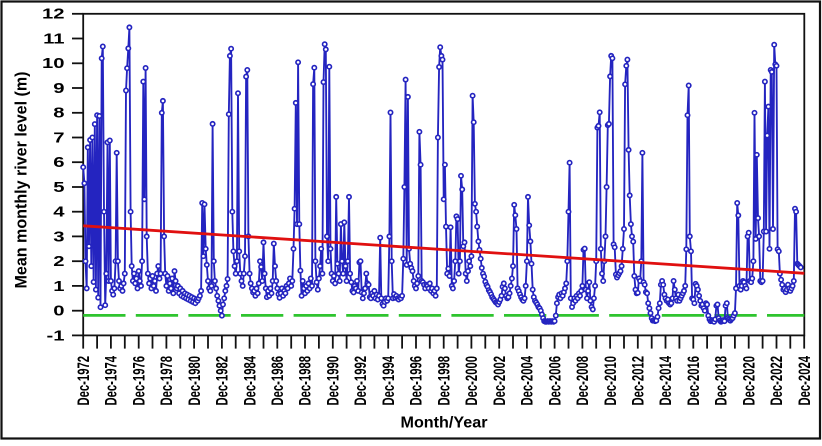 The image size is (822, 446). I want to click on svg-text: Dec-1972, so click(84, 381).